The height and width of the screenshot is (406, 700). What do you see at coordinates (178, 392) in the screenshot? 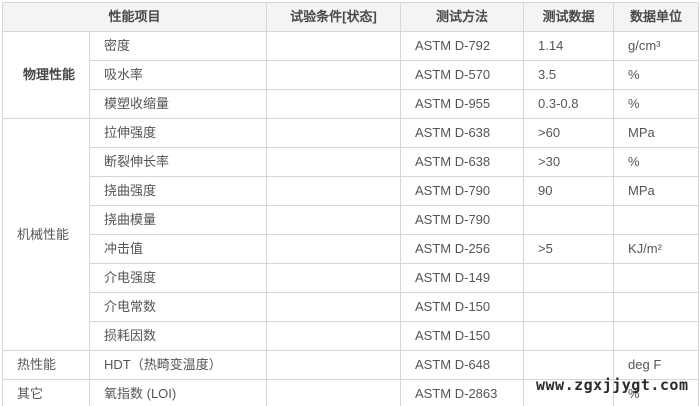
I see `property-cell: 氧指数 (LOI)` at bounding box center [178, 392].